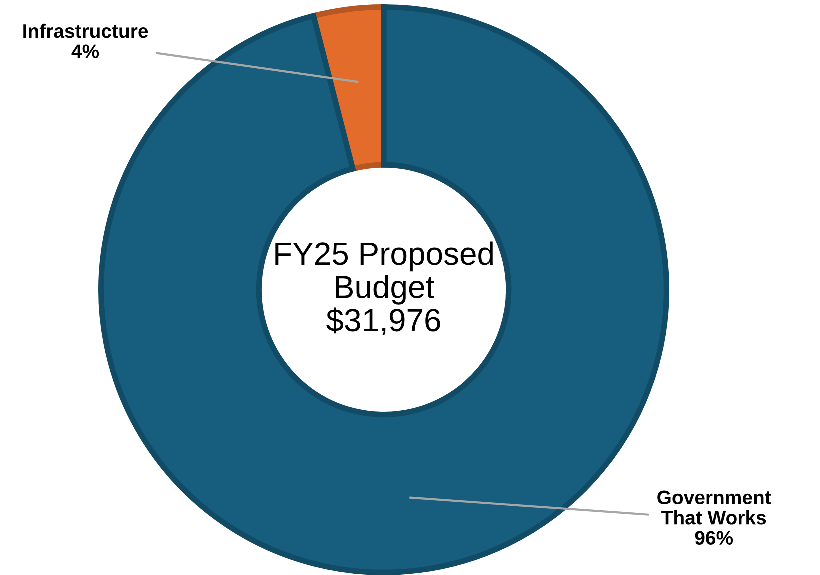  Describe the element at coordinates (86, 31) in the screenshot. I see `slice-label: Infrastructure` at that location.